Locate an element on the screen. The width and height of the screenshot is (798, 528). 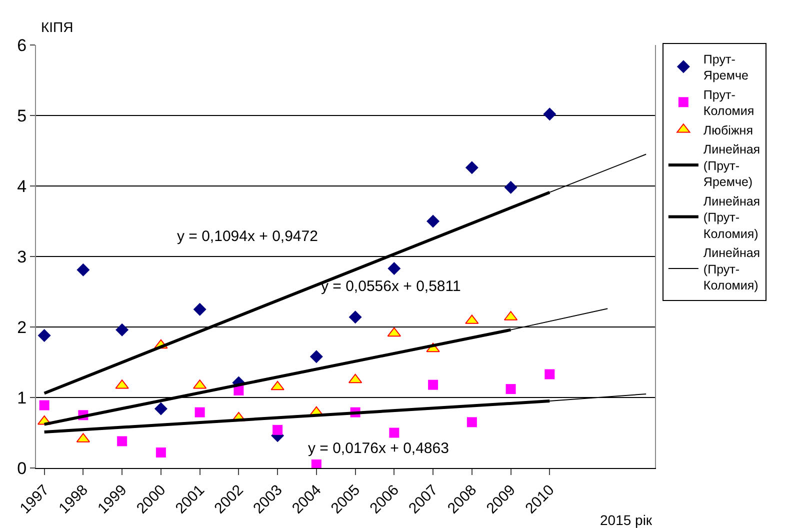
y-axis-title: КІПЯ is located at coordinates (57, 27).